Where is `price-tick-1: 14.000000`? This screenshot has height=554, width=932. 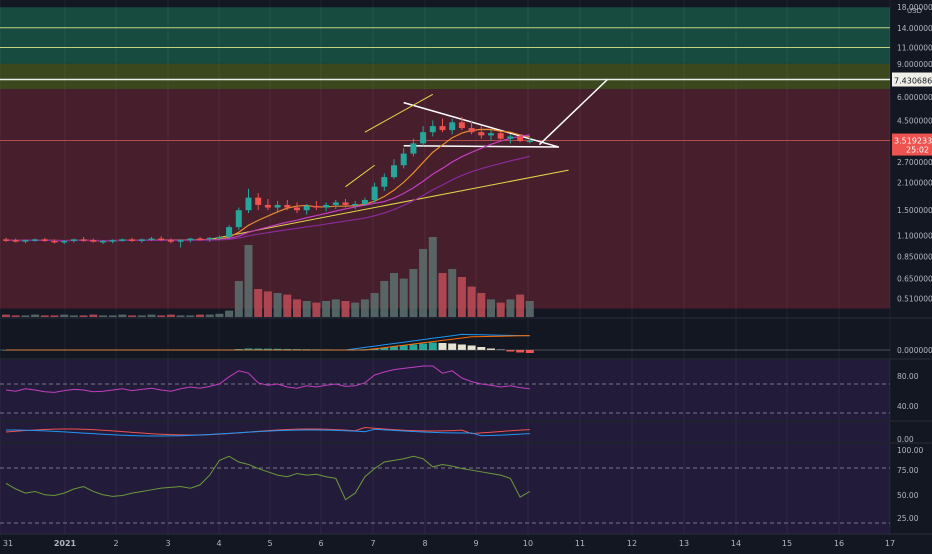
price-tick-1: 14.000000 is located at coordinates (914, 28).